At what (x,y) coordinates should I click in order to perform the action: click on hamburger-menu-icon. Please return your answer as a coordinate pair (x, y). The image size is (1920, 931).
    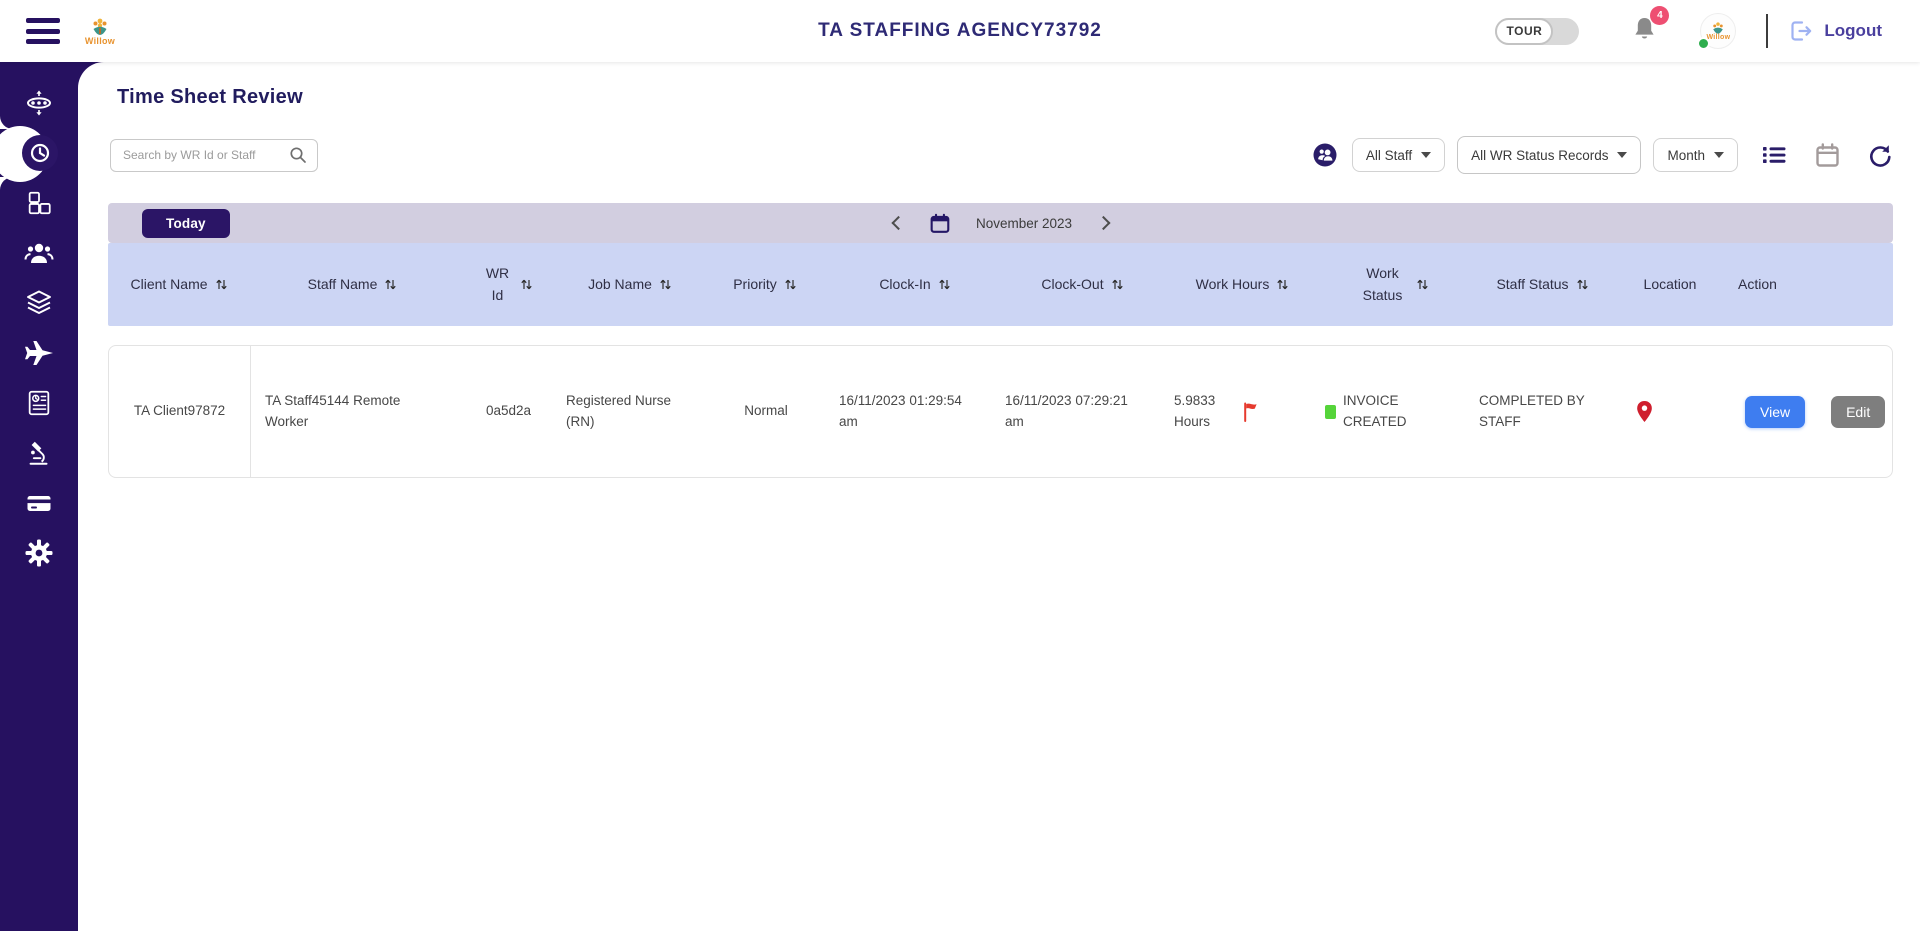
    Looking at the image, I should click on (43, 31).